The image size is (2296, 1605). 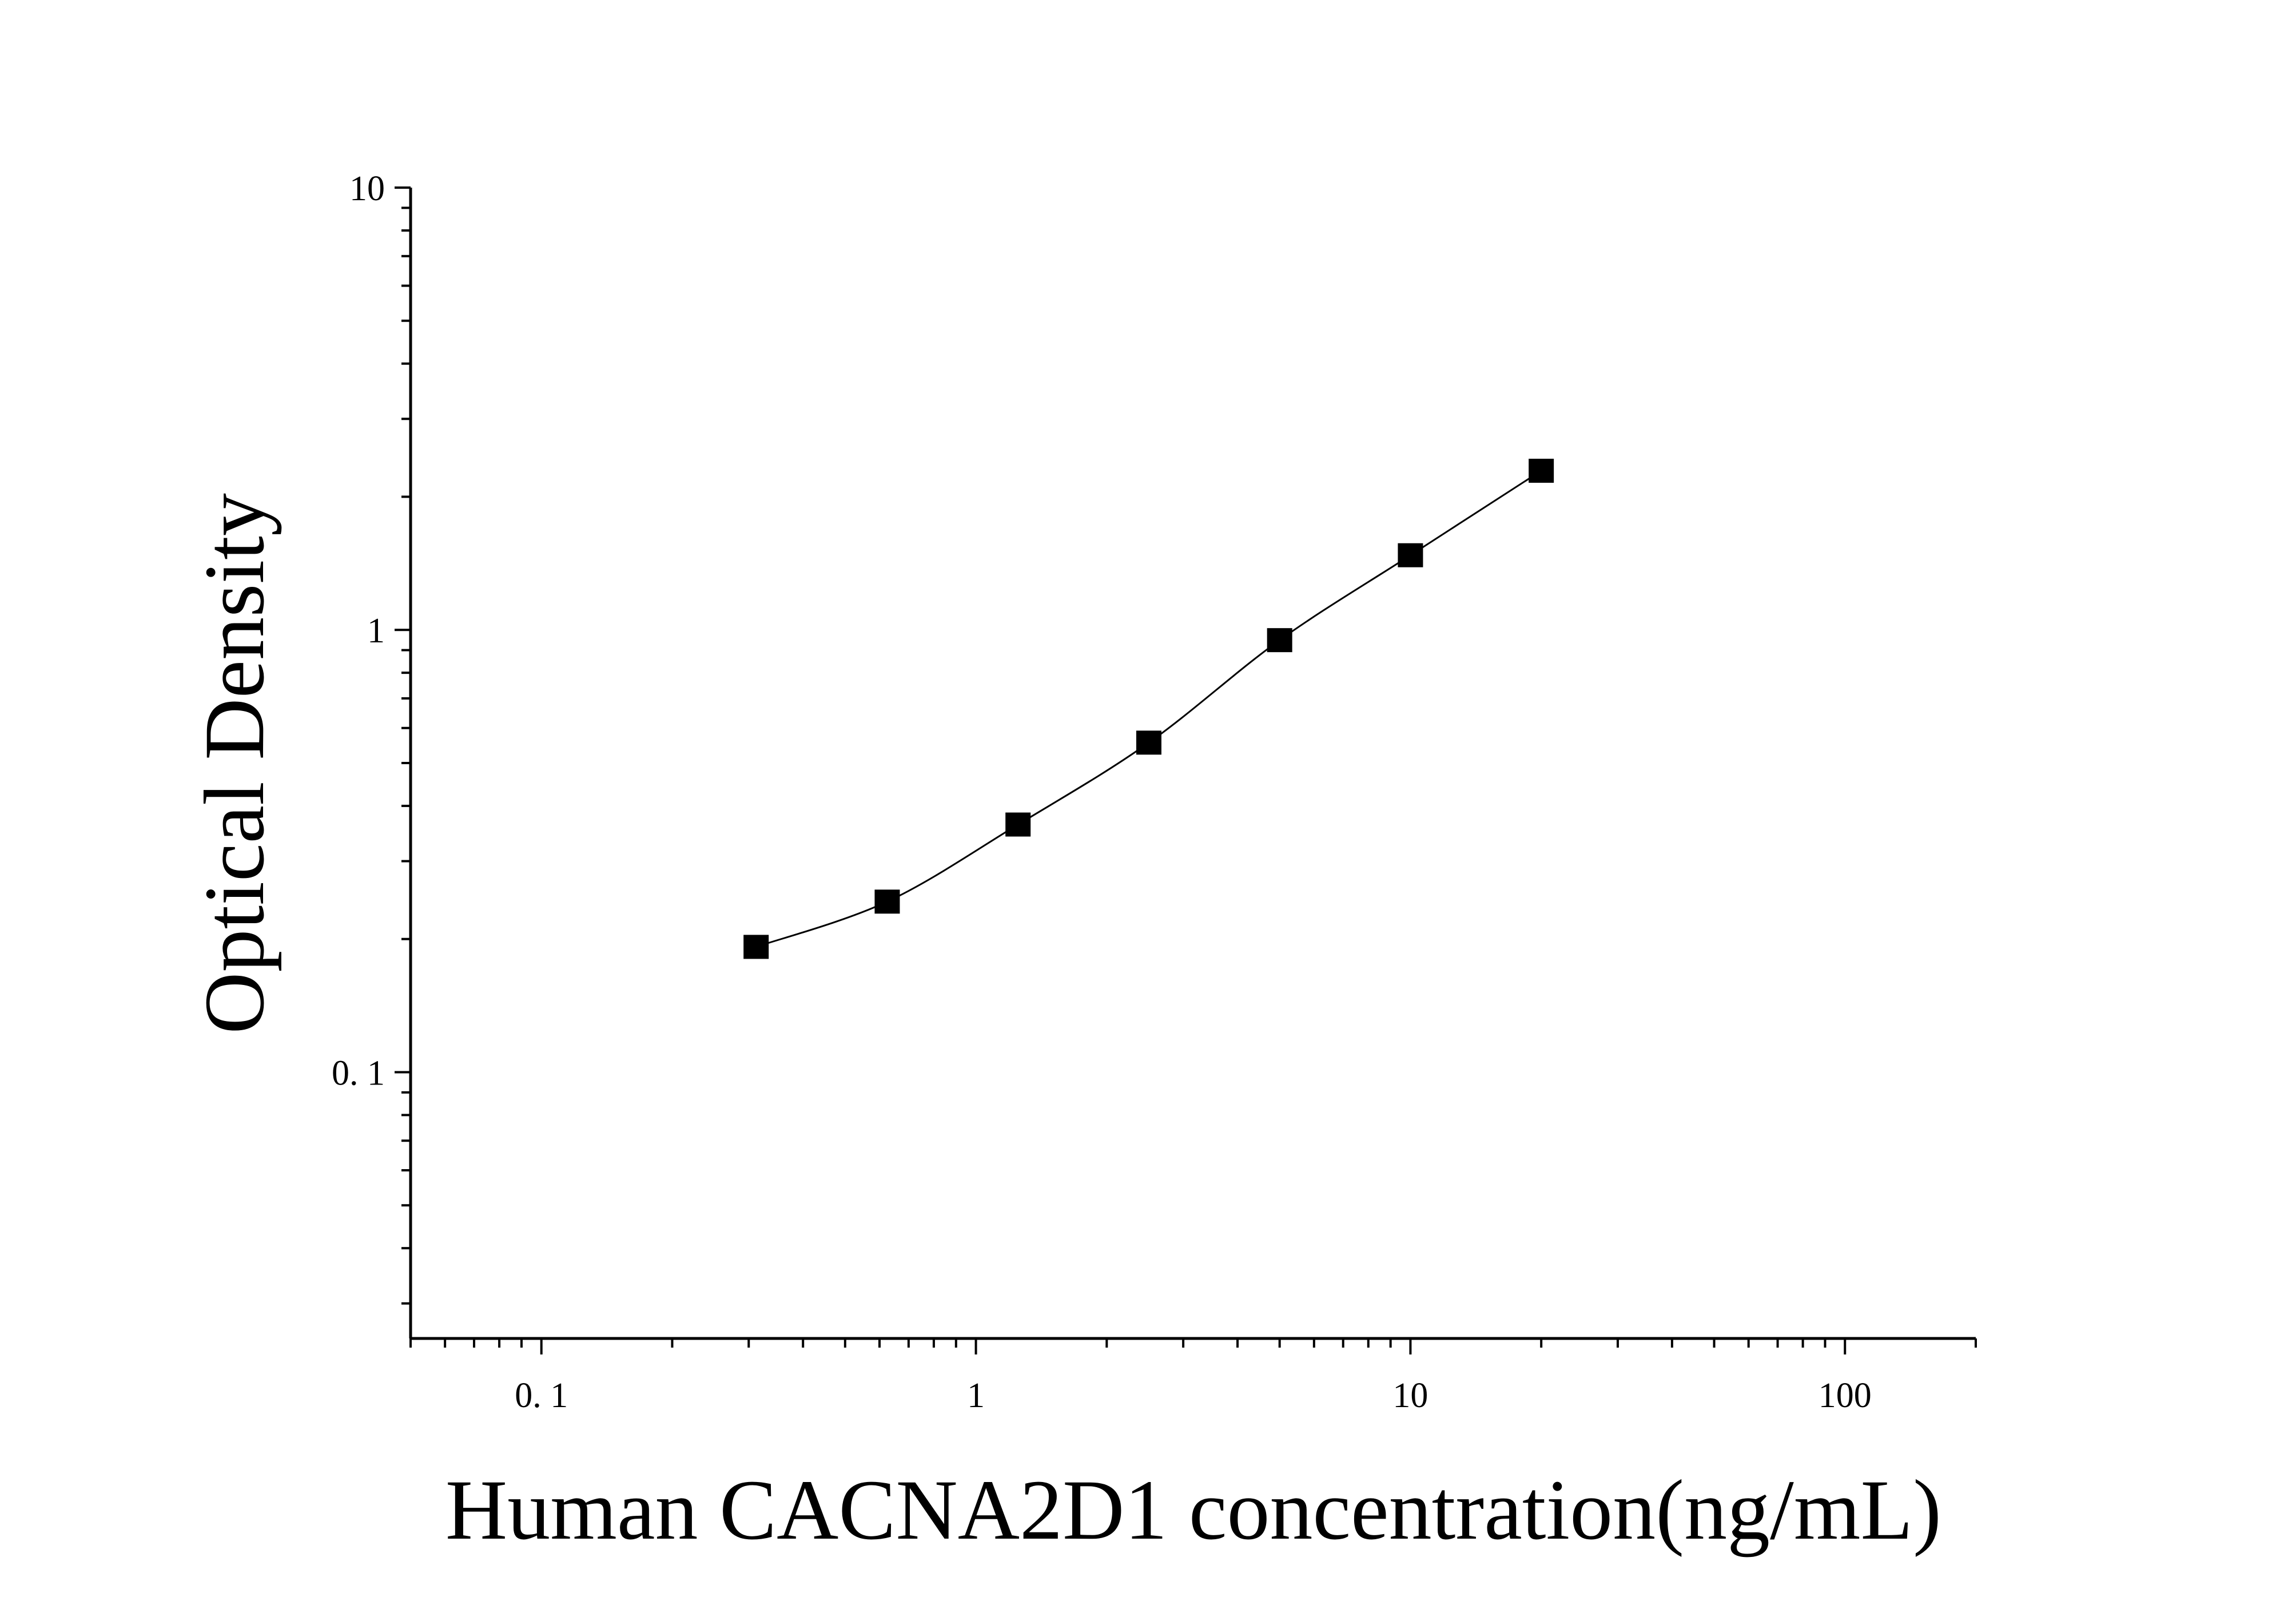 I want to click on x-tick-label: 1, so click(x=976, y=1395).